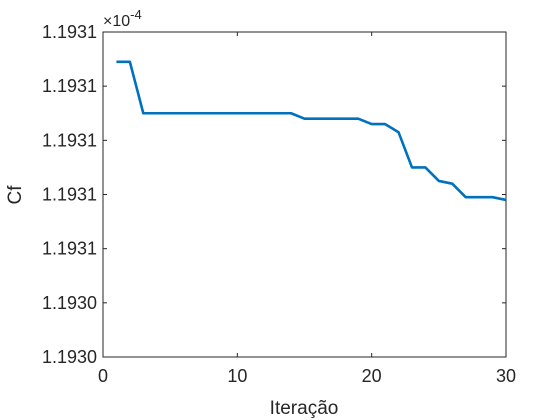 This screenshot has height=420, width=560. I want to click on x-tick-label: 20, so click(372, 376).